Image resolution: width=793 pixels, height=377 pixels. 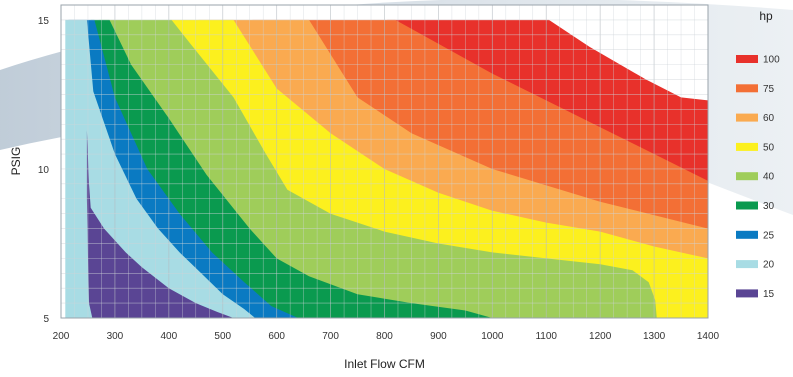 I want to click on x-tick-1400: 1400, so click(x=708, y=336).